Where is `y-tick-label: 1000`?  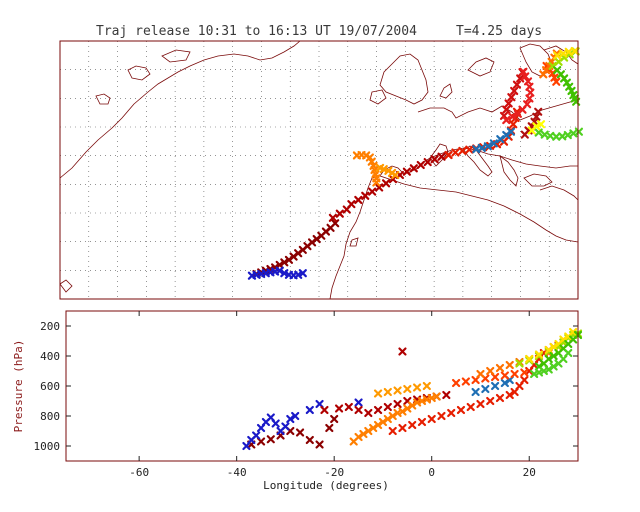
y-tick-label: 1000 is located at coordinates (47, 446).